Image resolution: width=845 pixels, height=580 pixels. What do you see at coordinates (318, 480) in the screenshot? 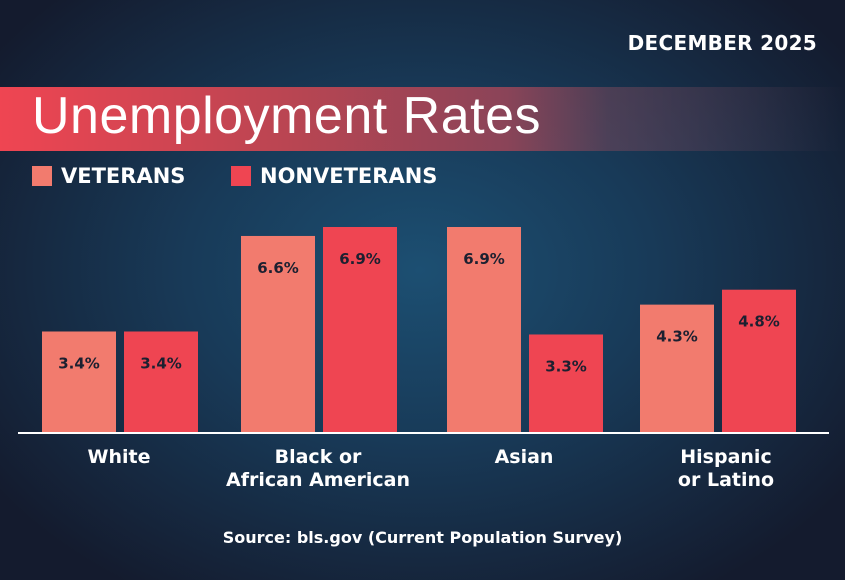
I see `category-label: African American` at bounding box center [318, 480].